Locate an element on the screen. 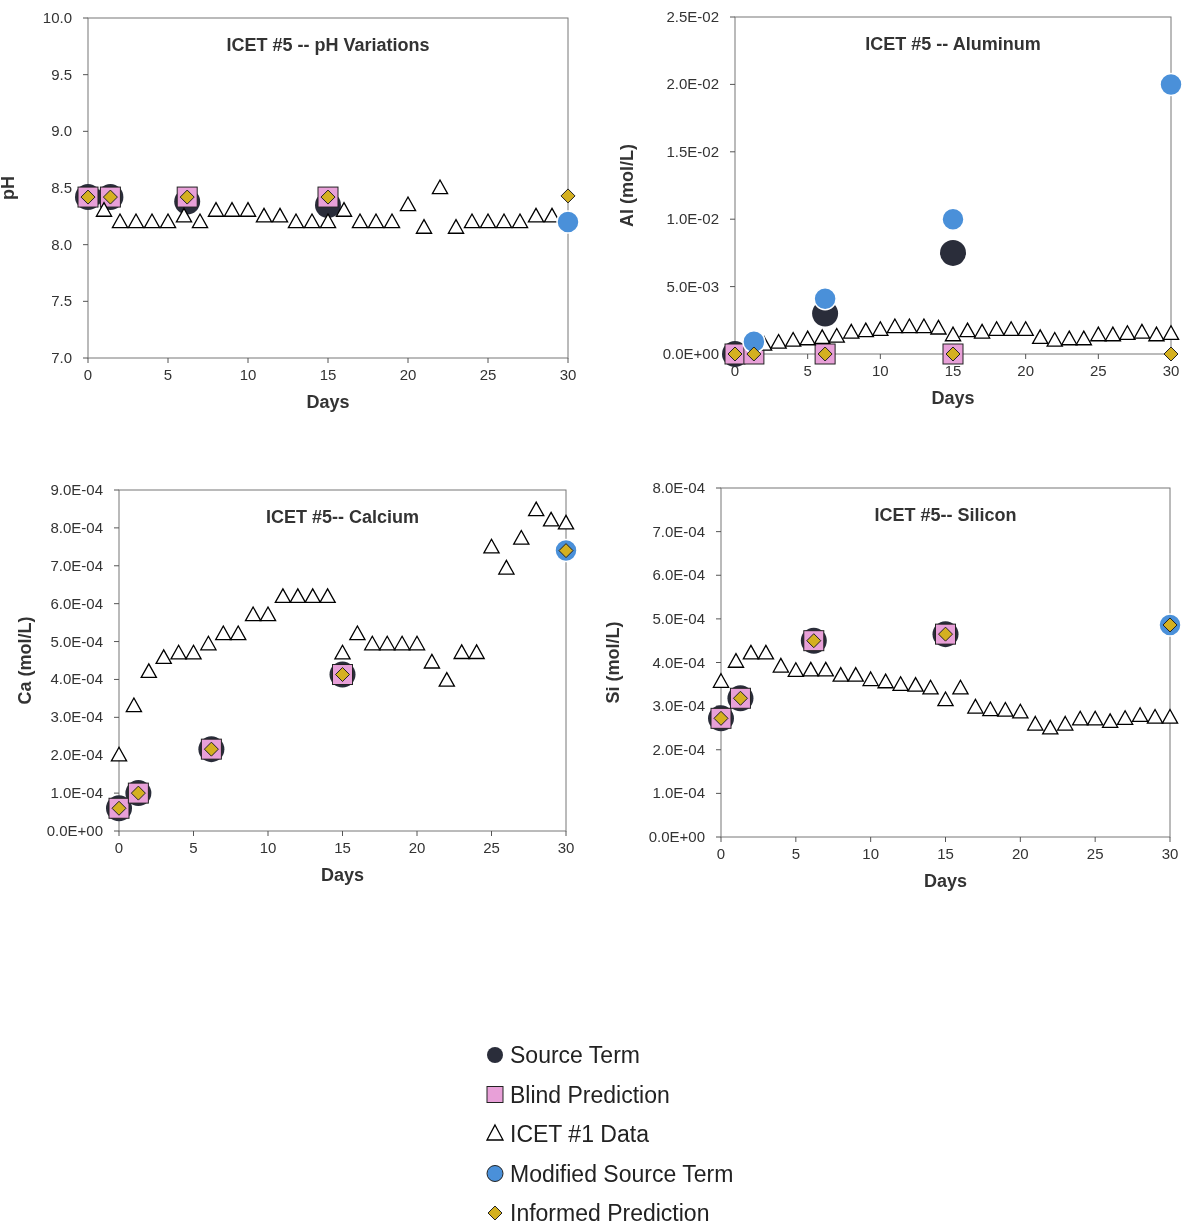 Image resolution: width=1188 pixels, height=1226 pixels. y-tick-label: 1.0E-02 is located at coordinates (692, 219).